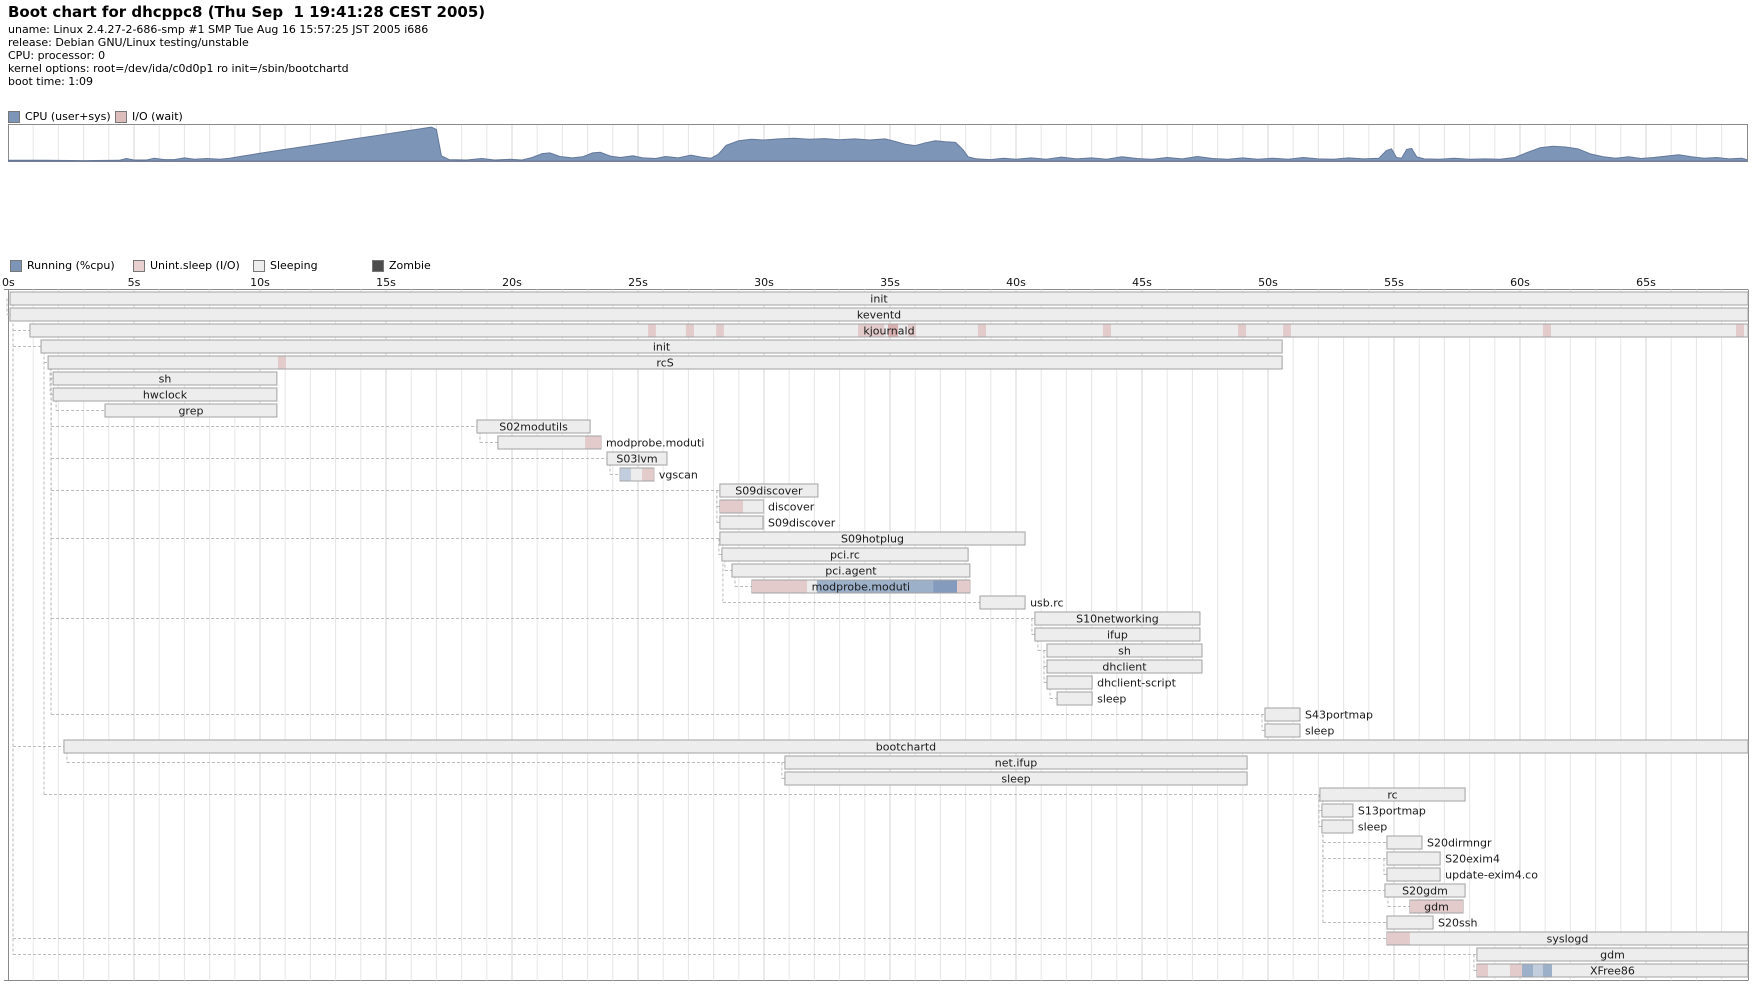 This screenshot has height=988, width=1752. I want to click on cpu-usage-chart, so click(878, 143).